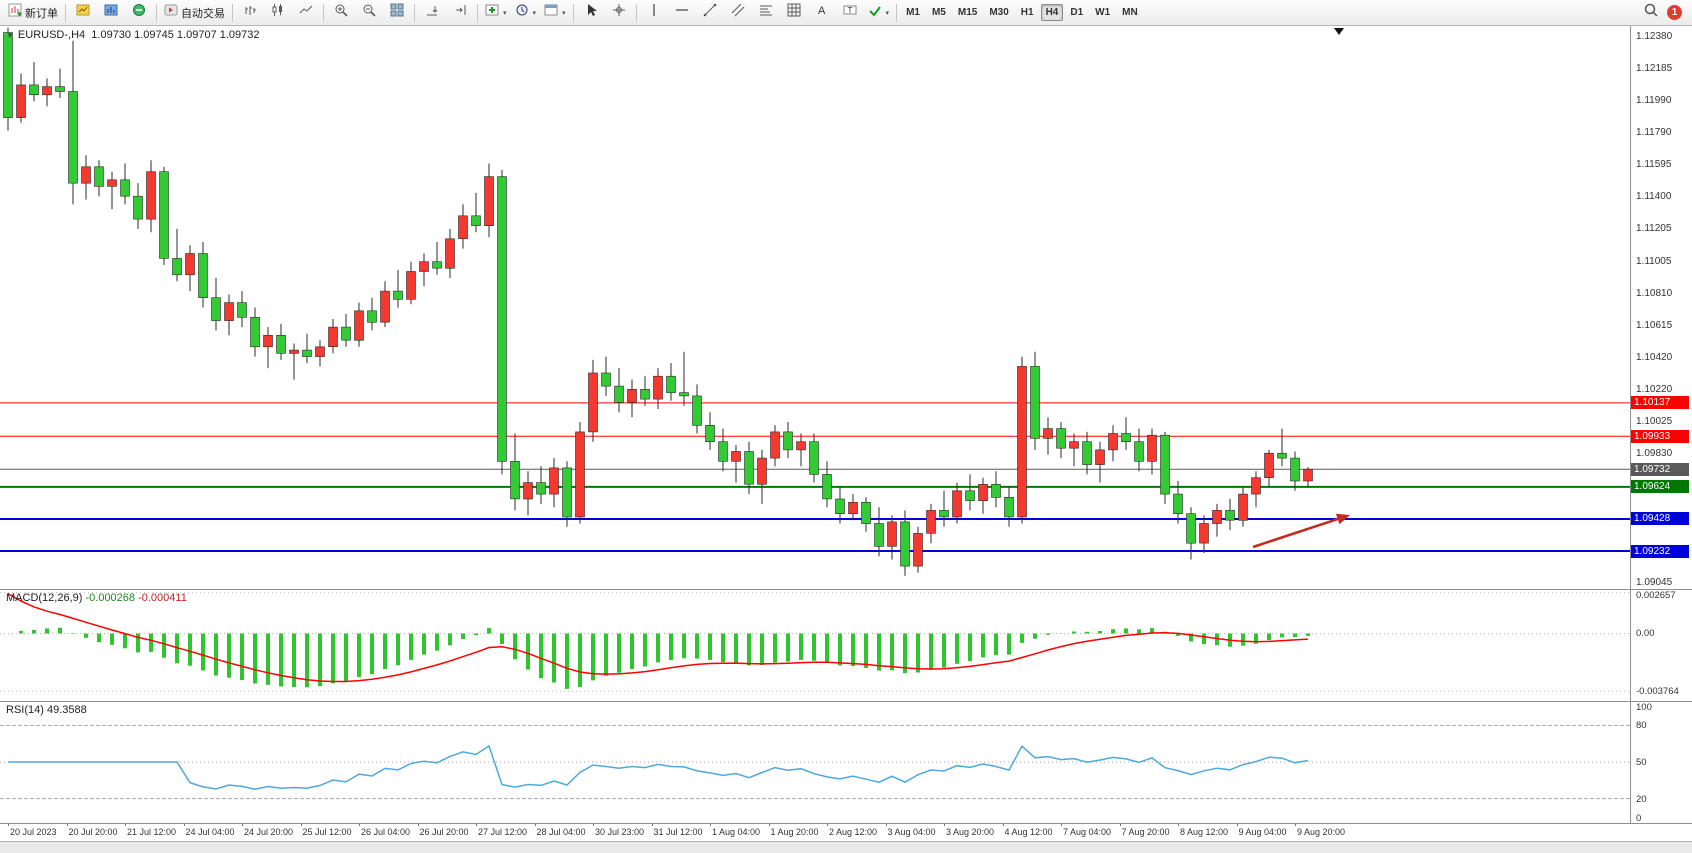 The image size is (1692, 853). Describe the element at coordinates (846, 823) in the screenshot. I see `time-axis-separator` at that location.